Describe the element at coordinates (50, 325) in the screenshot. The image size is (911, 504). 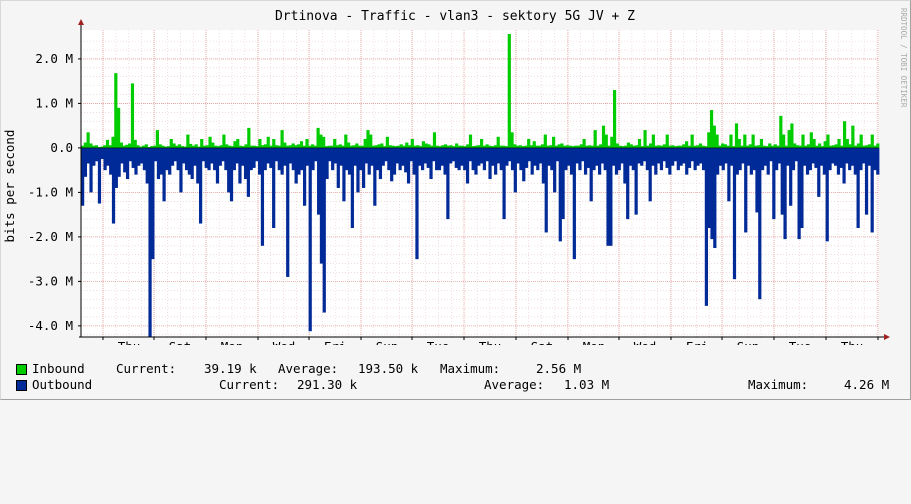
I see `y-tick-label: -4.0 M` at that location.